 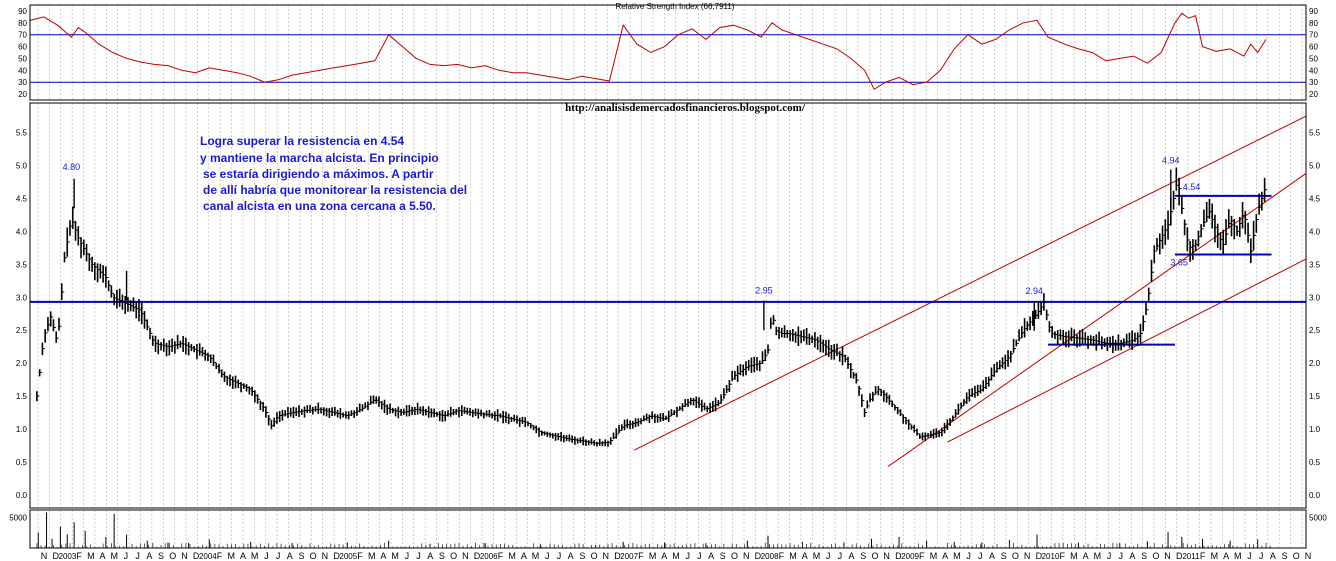 I want to click on volume-frame, so click(x=668, y=529).